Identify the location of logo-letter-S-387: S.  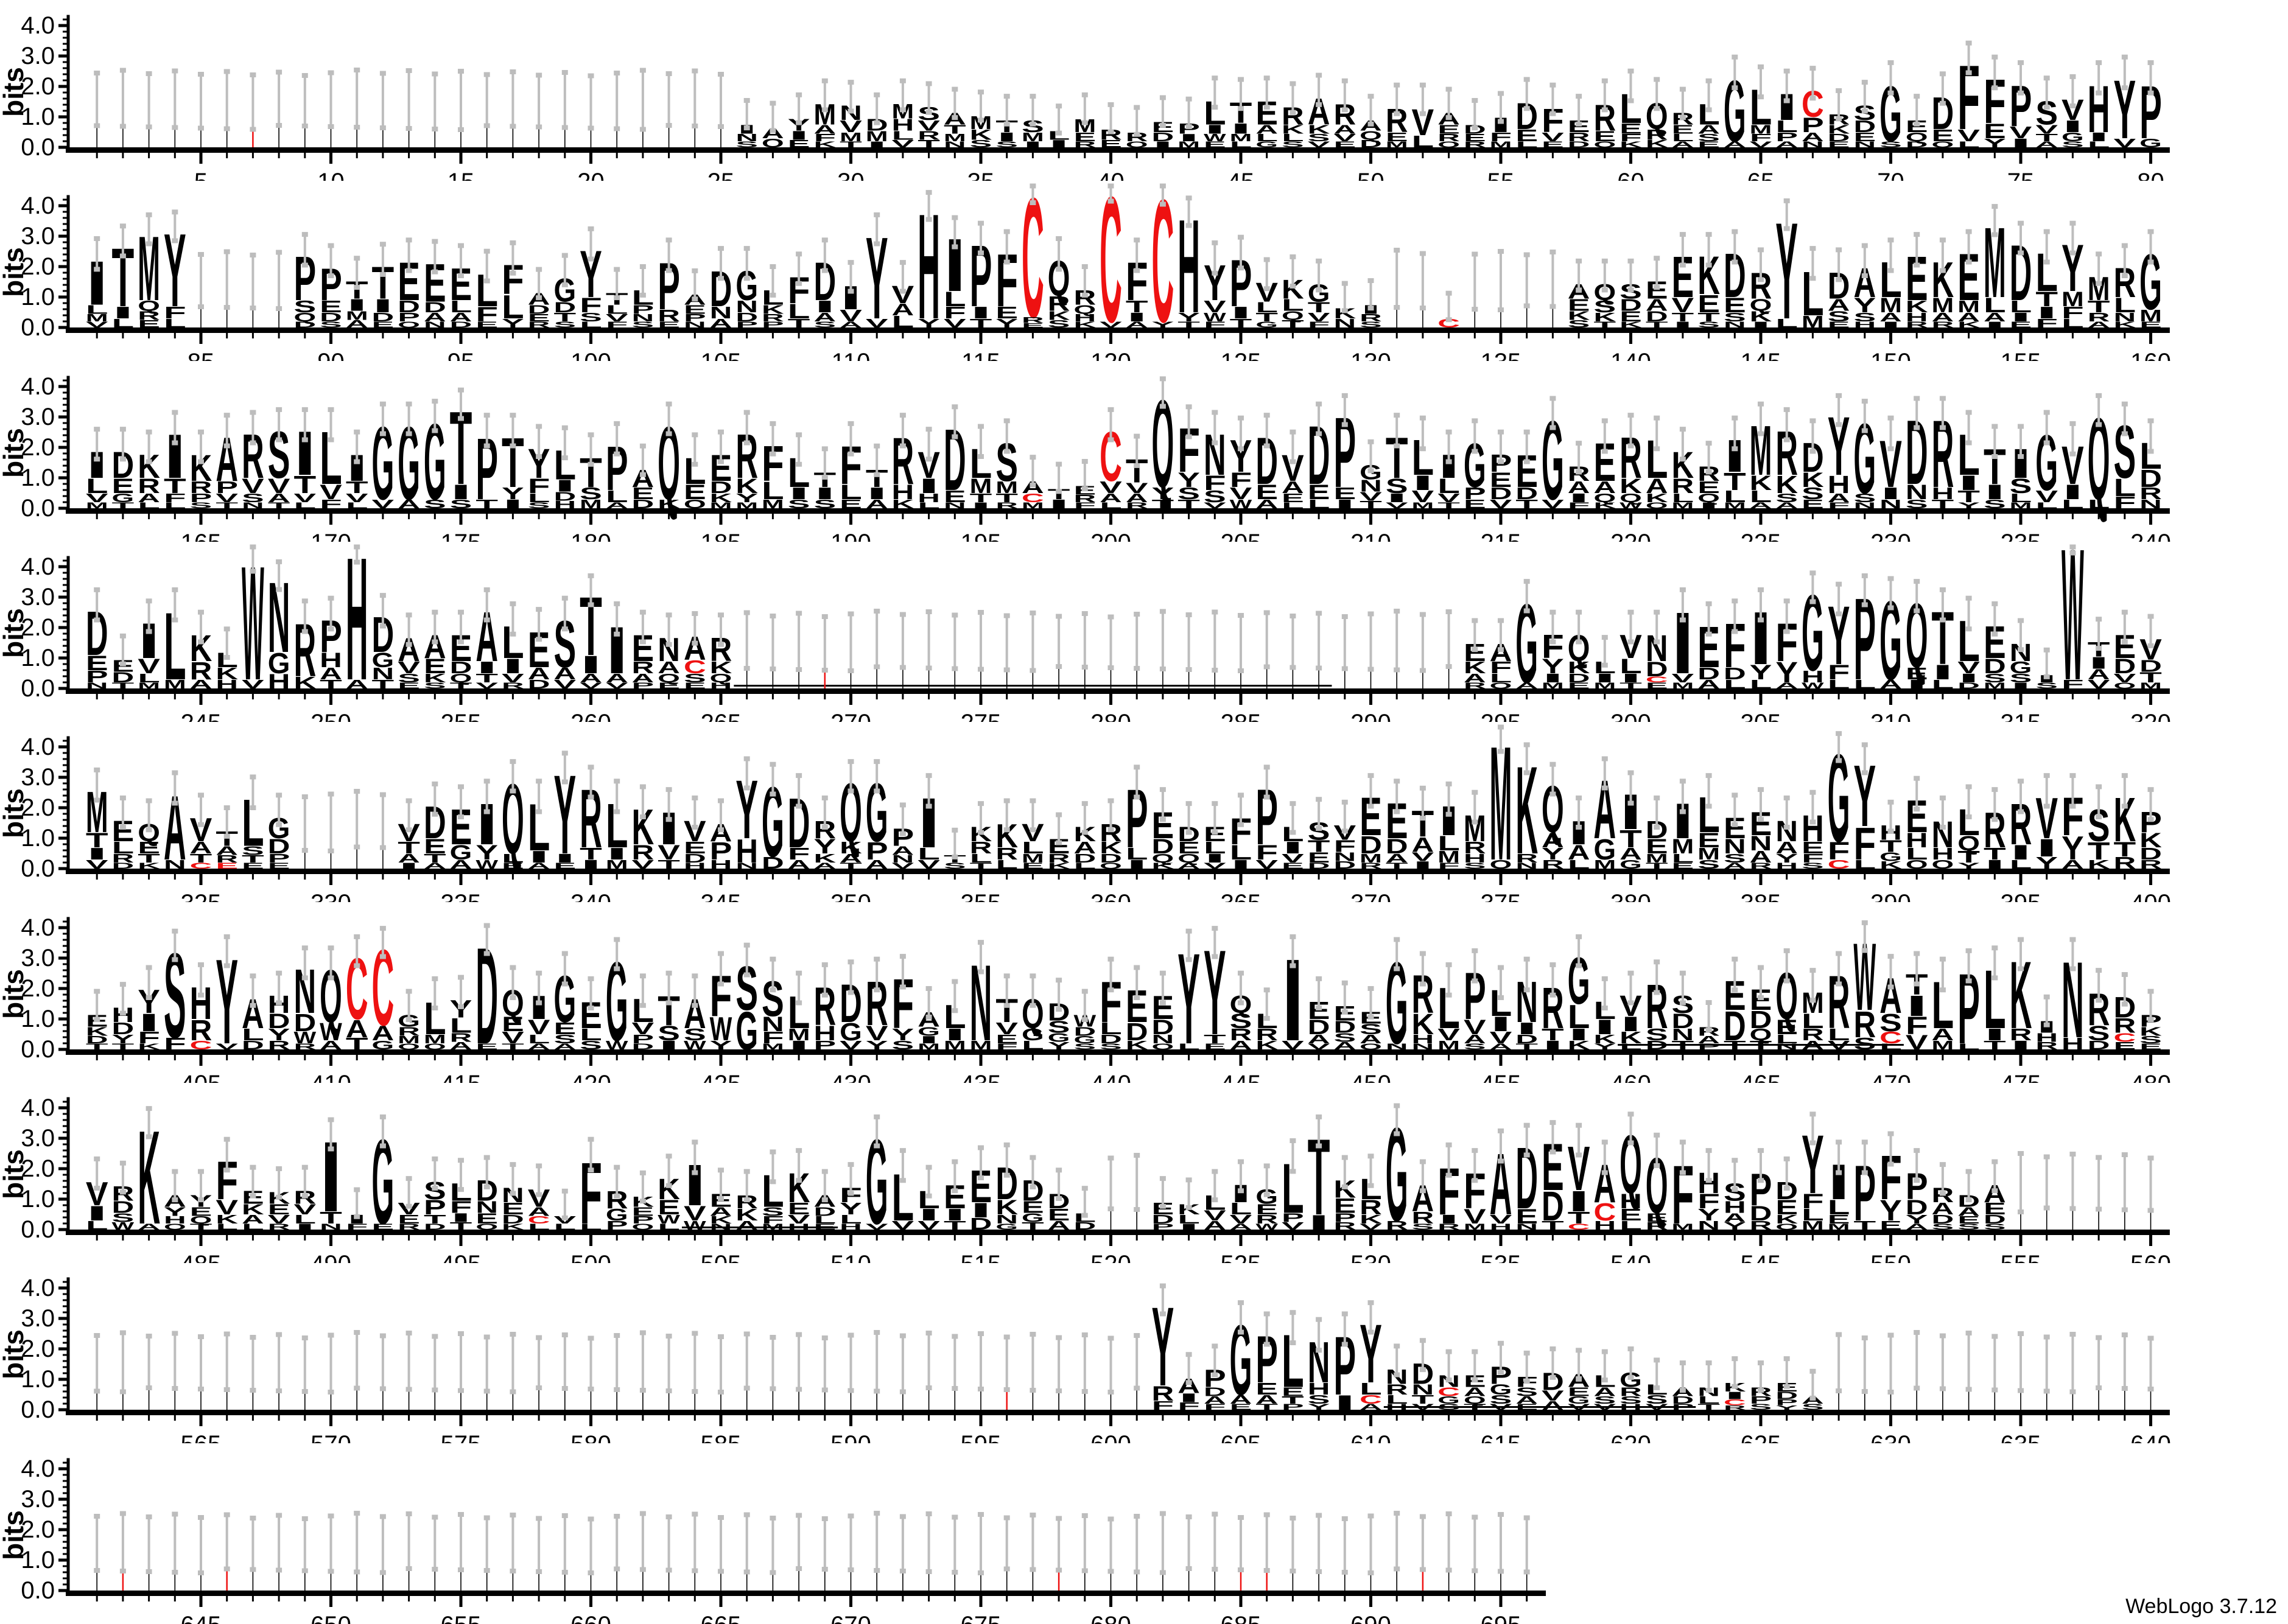
(1813, 865).